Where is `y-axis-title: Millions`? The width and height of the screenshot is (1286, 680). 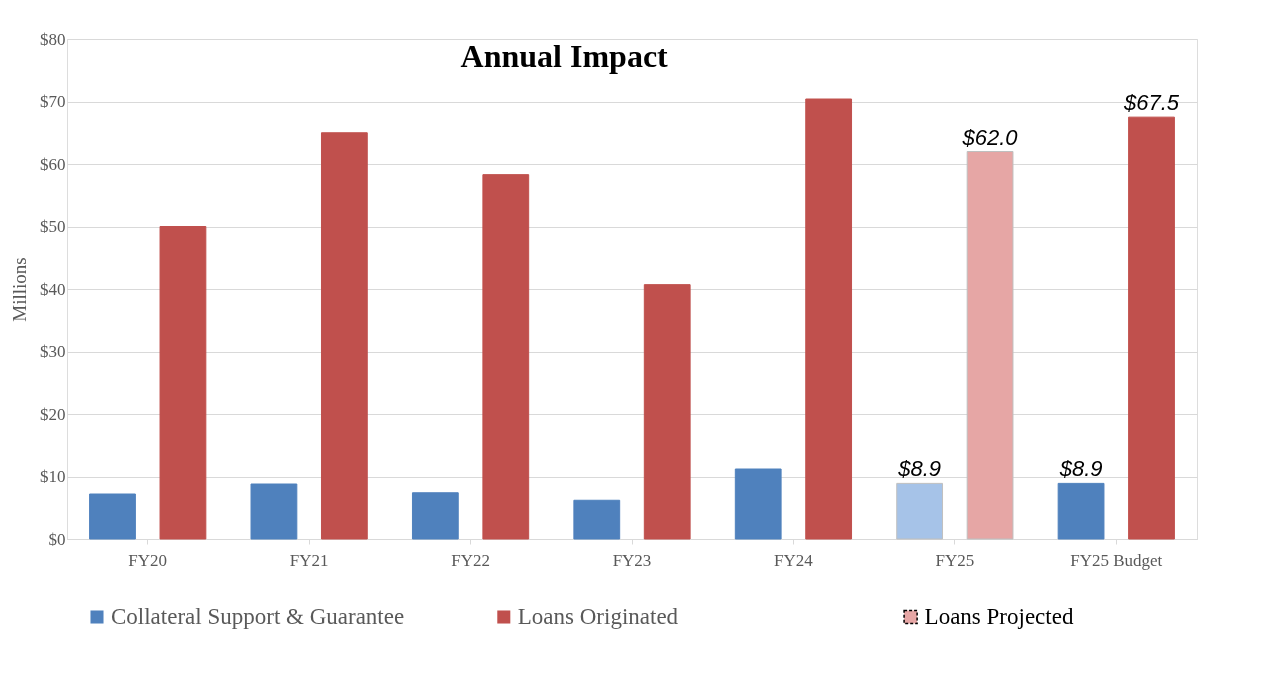
y-axis-title: Millions is located at coordinates (19, 289).